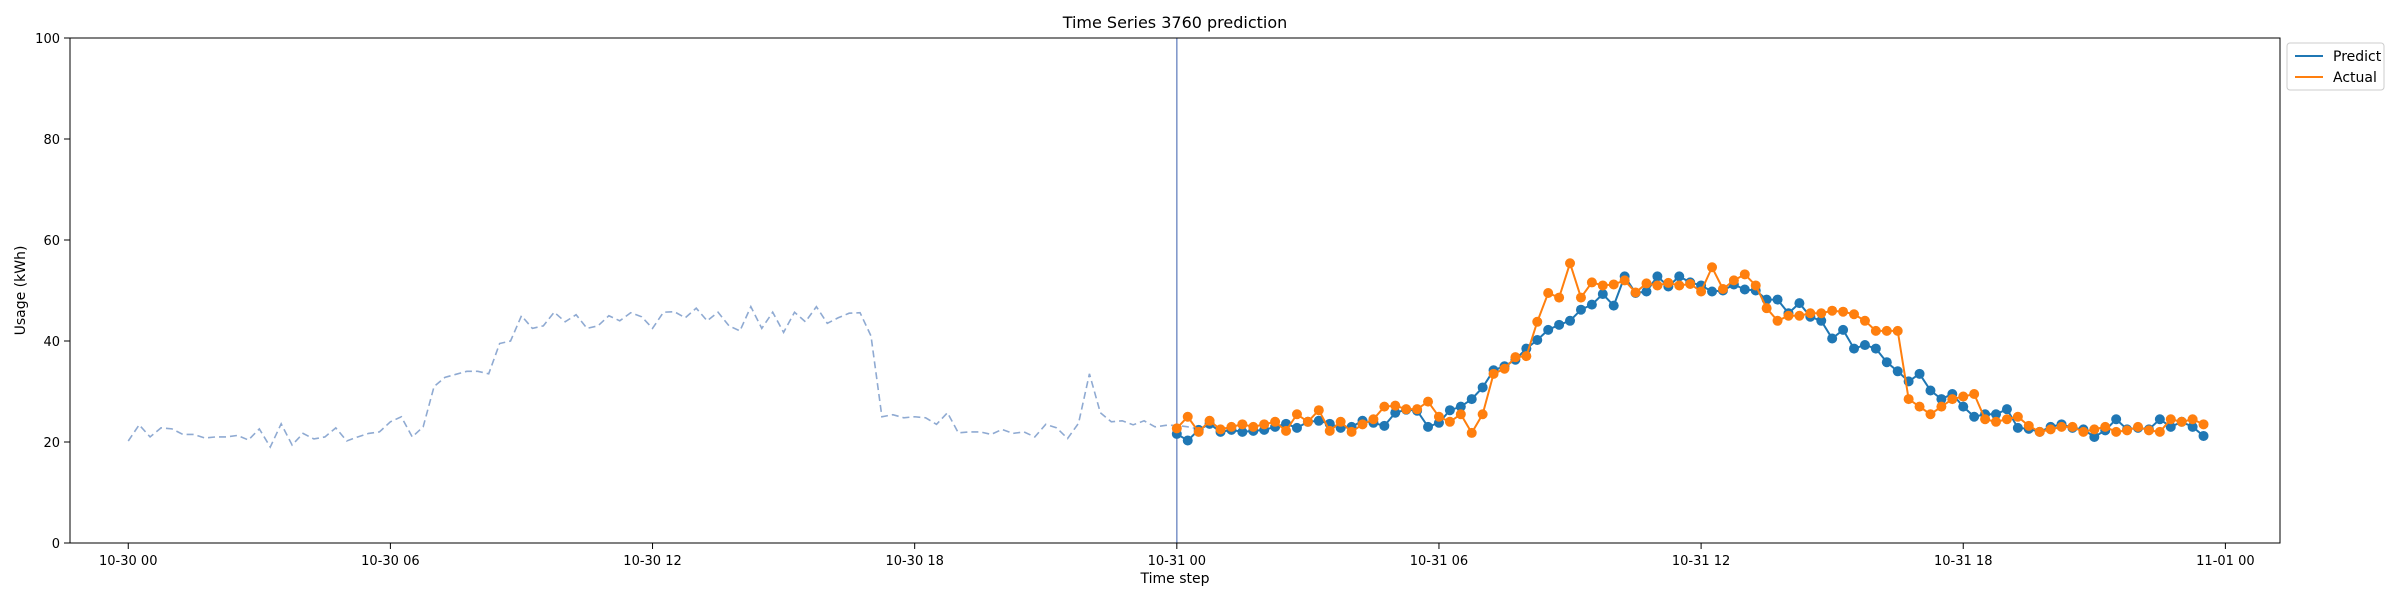  I want to click on y-axis: 0 20 40 60 80 100, so click(52, 292).